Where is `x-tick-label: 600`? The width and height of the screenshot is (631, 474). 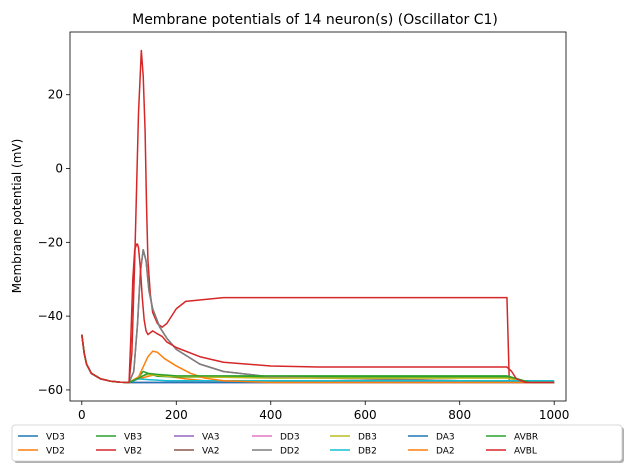 x-tick-label: 600 is located at coordinates (365, 415).